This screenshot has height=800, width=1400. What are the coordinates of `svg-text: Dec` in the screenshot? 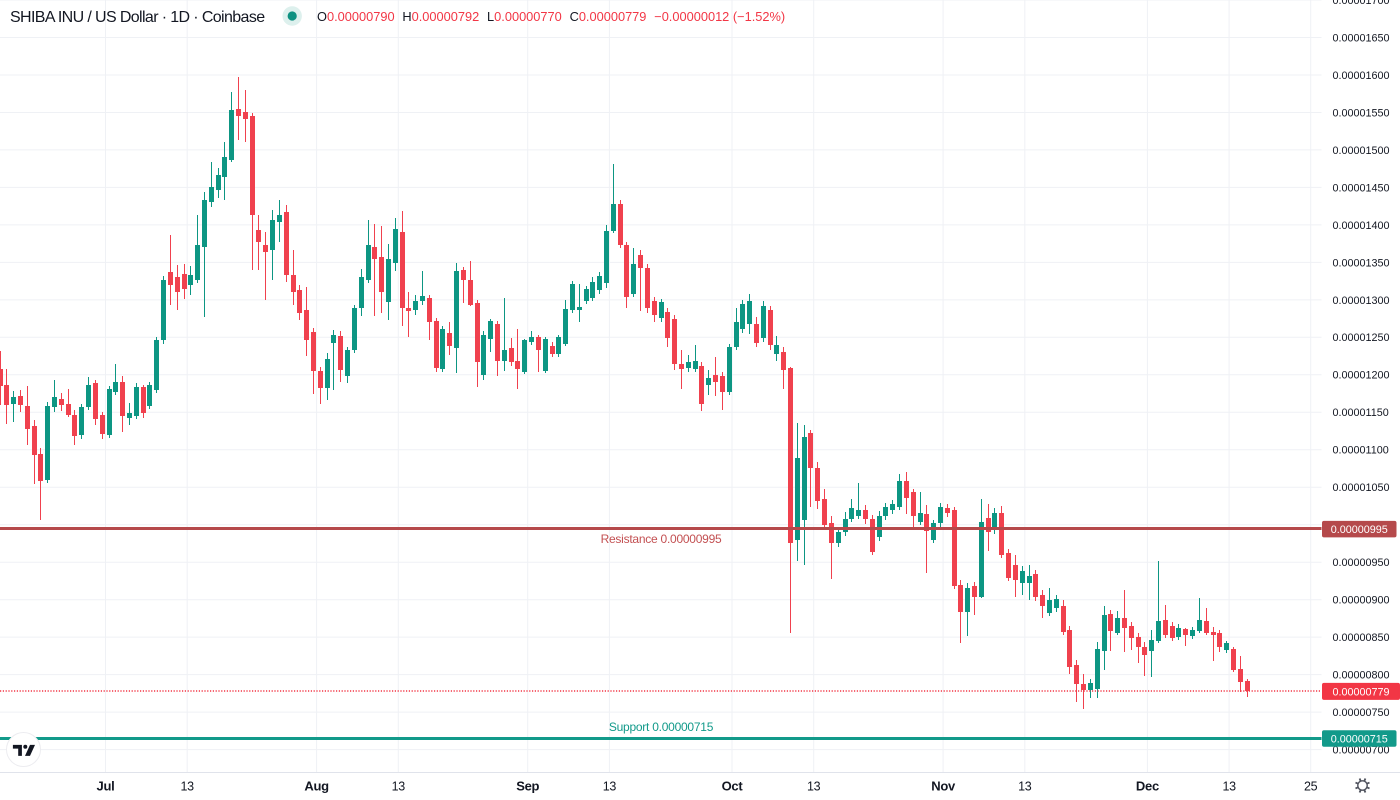 It's located at (1147, 785).